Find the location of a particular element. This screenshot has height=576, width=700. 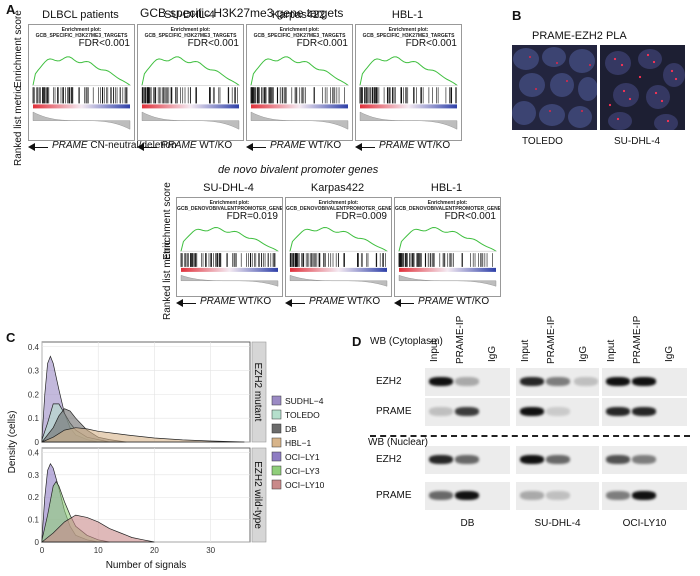

panel-a-ranked-ylabel: Ranked list metric is located at coordinates (18, 126).